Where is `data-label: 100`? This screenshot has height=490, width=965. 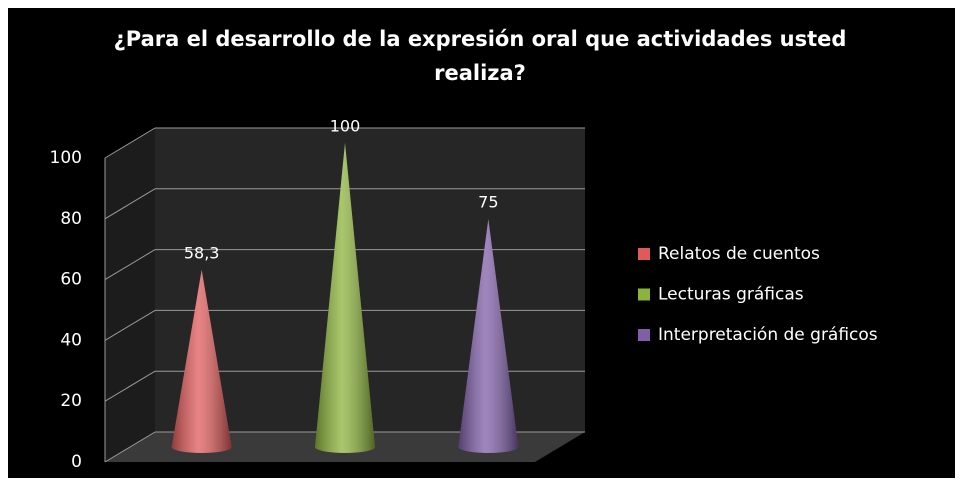 data-label: 100 is located at coordinates (345, 126).